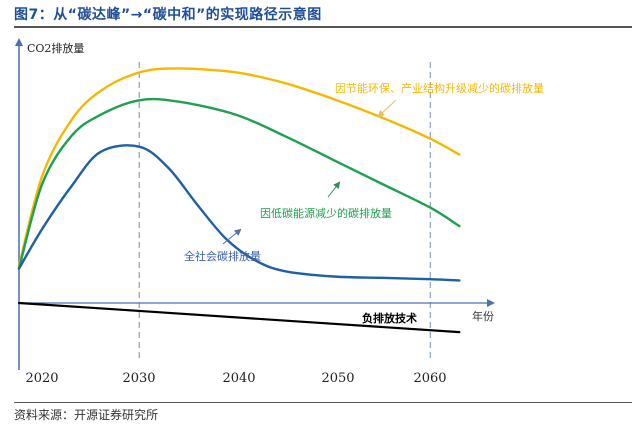  Describe the element at coordinates (429, 378) in the screenshot. I see `x-tick-label: 2060` at that location.